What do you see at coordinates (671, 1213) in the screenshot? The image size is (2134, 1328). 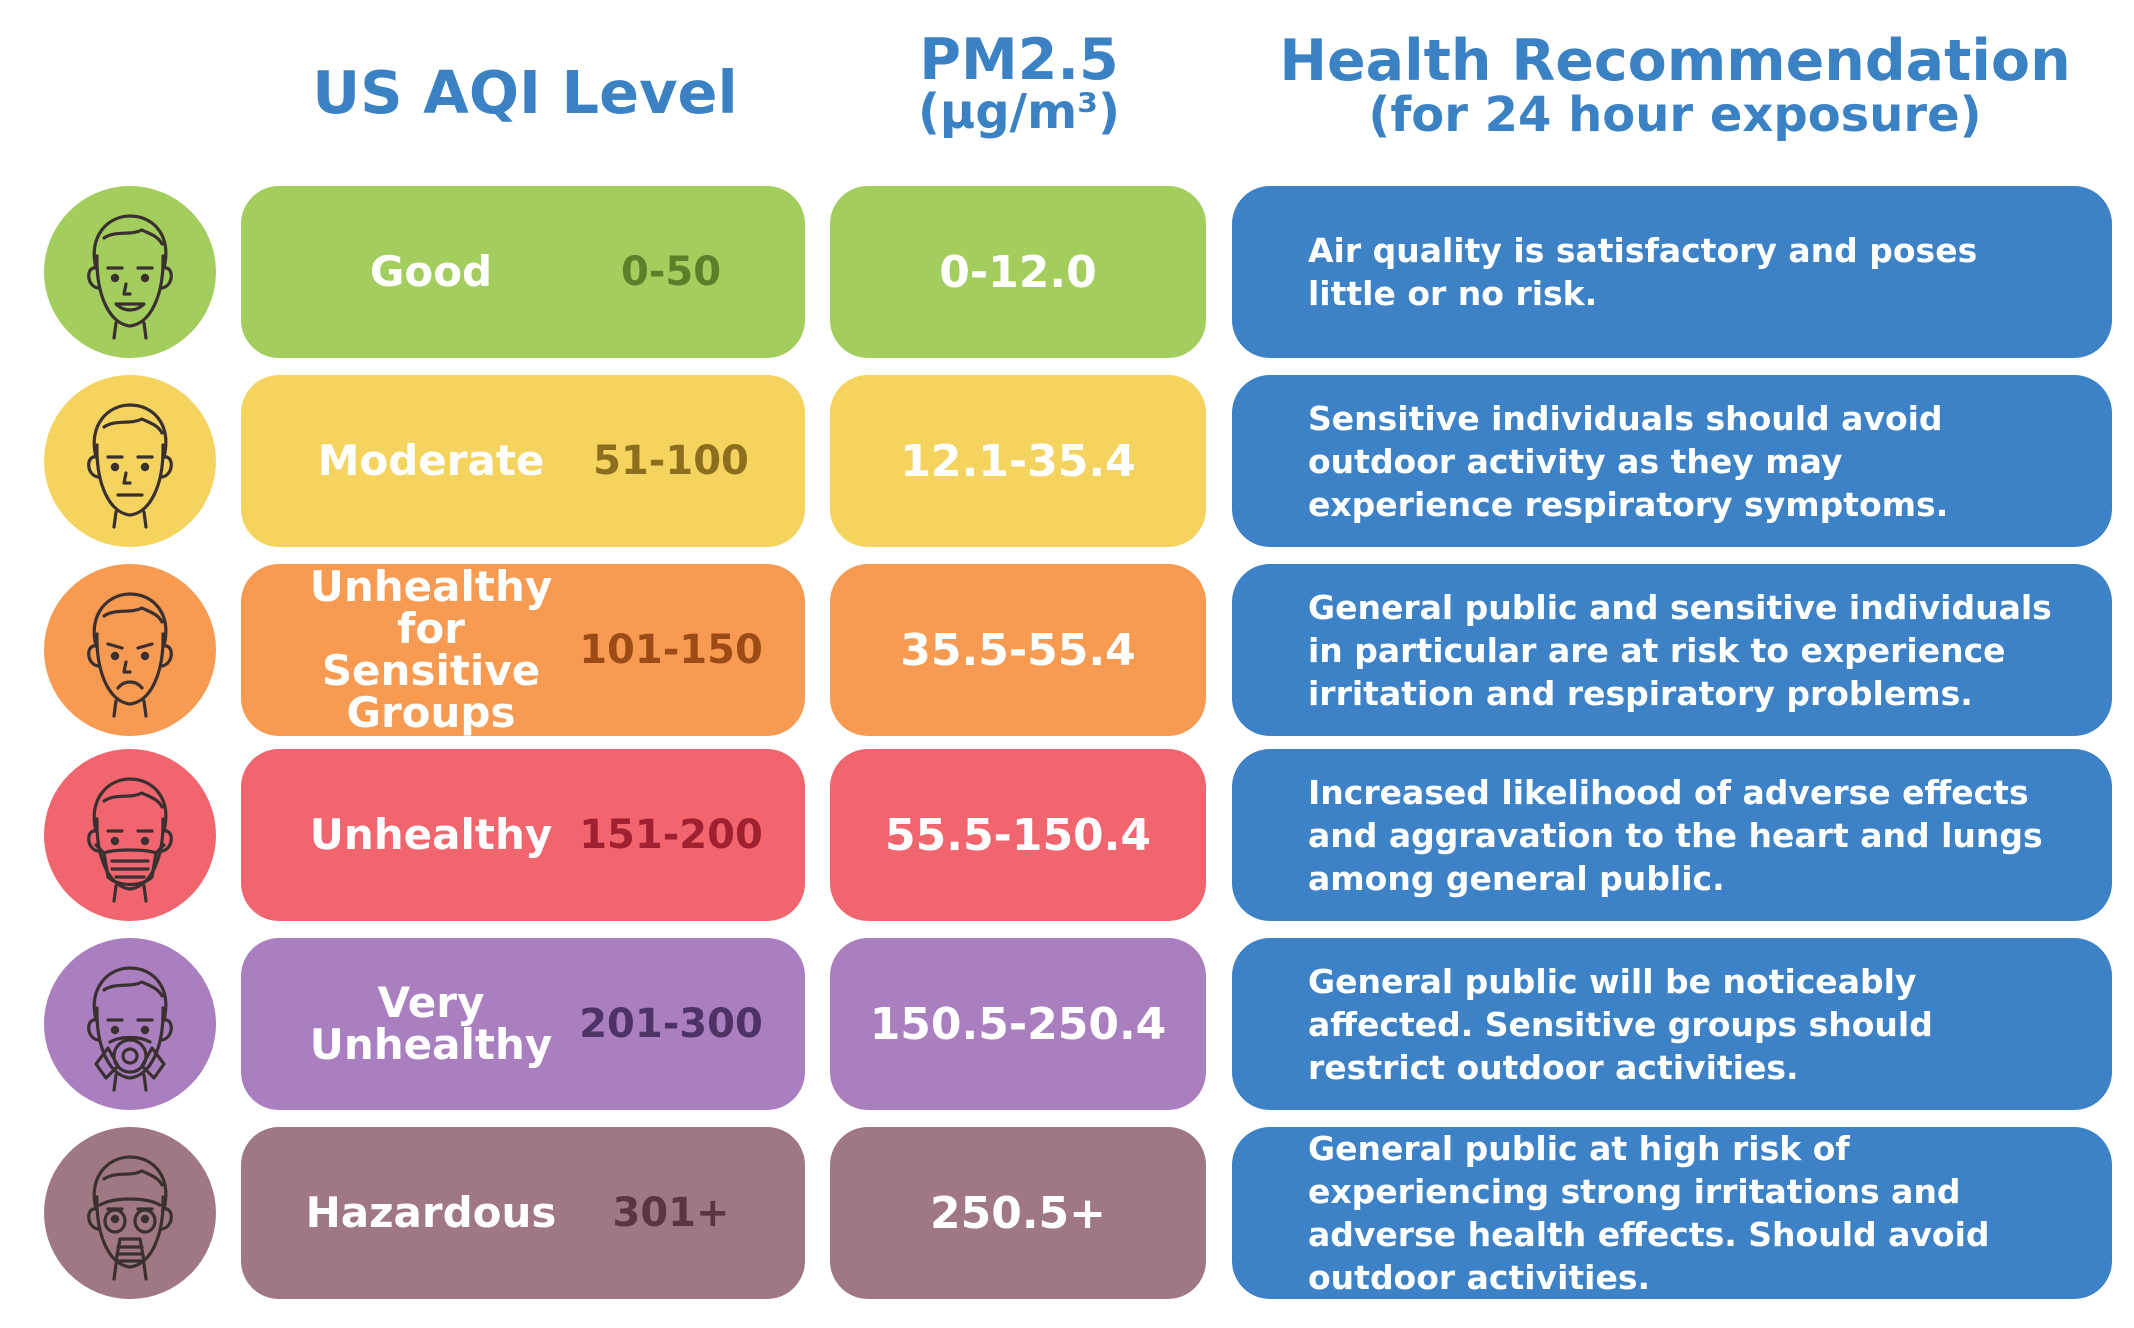 I see `aqi-range: 301+` at bounding box center [671, 1213].